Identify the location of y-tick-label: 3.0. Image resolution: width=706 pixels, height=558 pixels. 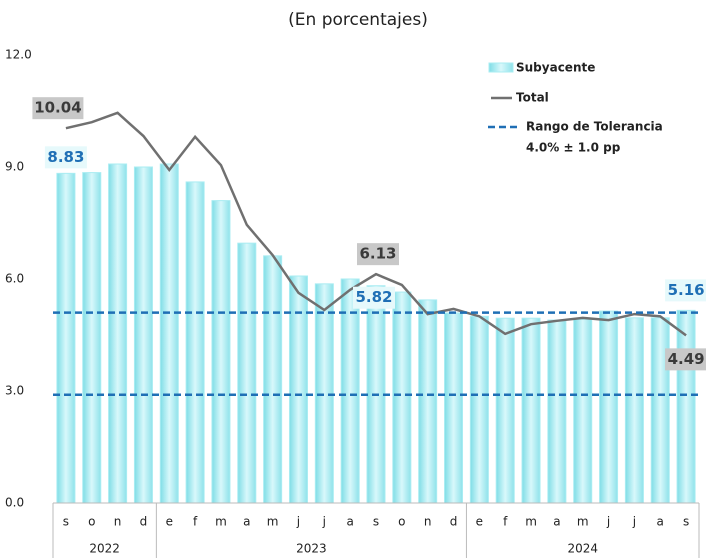
(14, 391).